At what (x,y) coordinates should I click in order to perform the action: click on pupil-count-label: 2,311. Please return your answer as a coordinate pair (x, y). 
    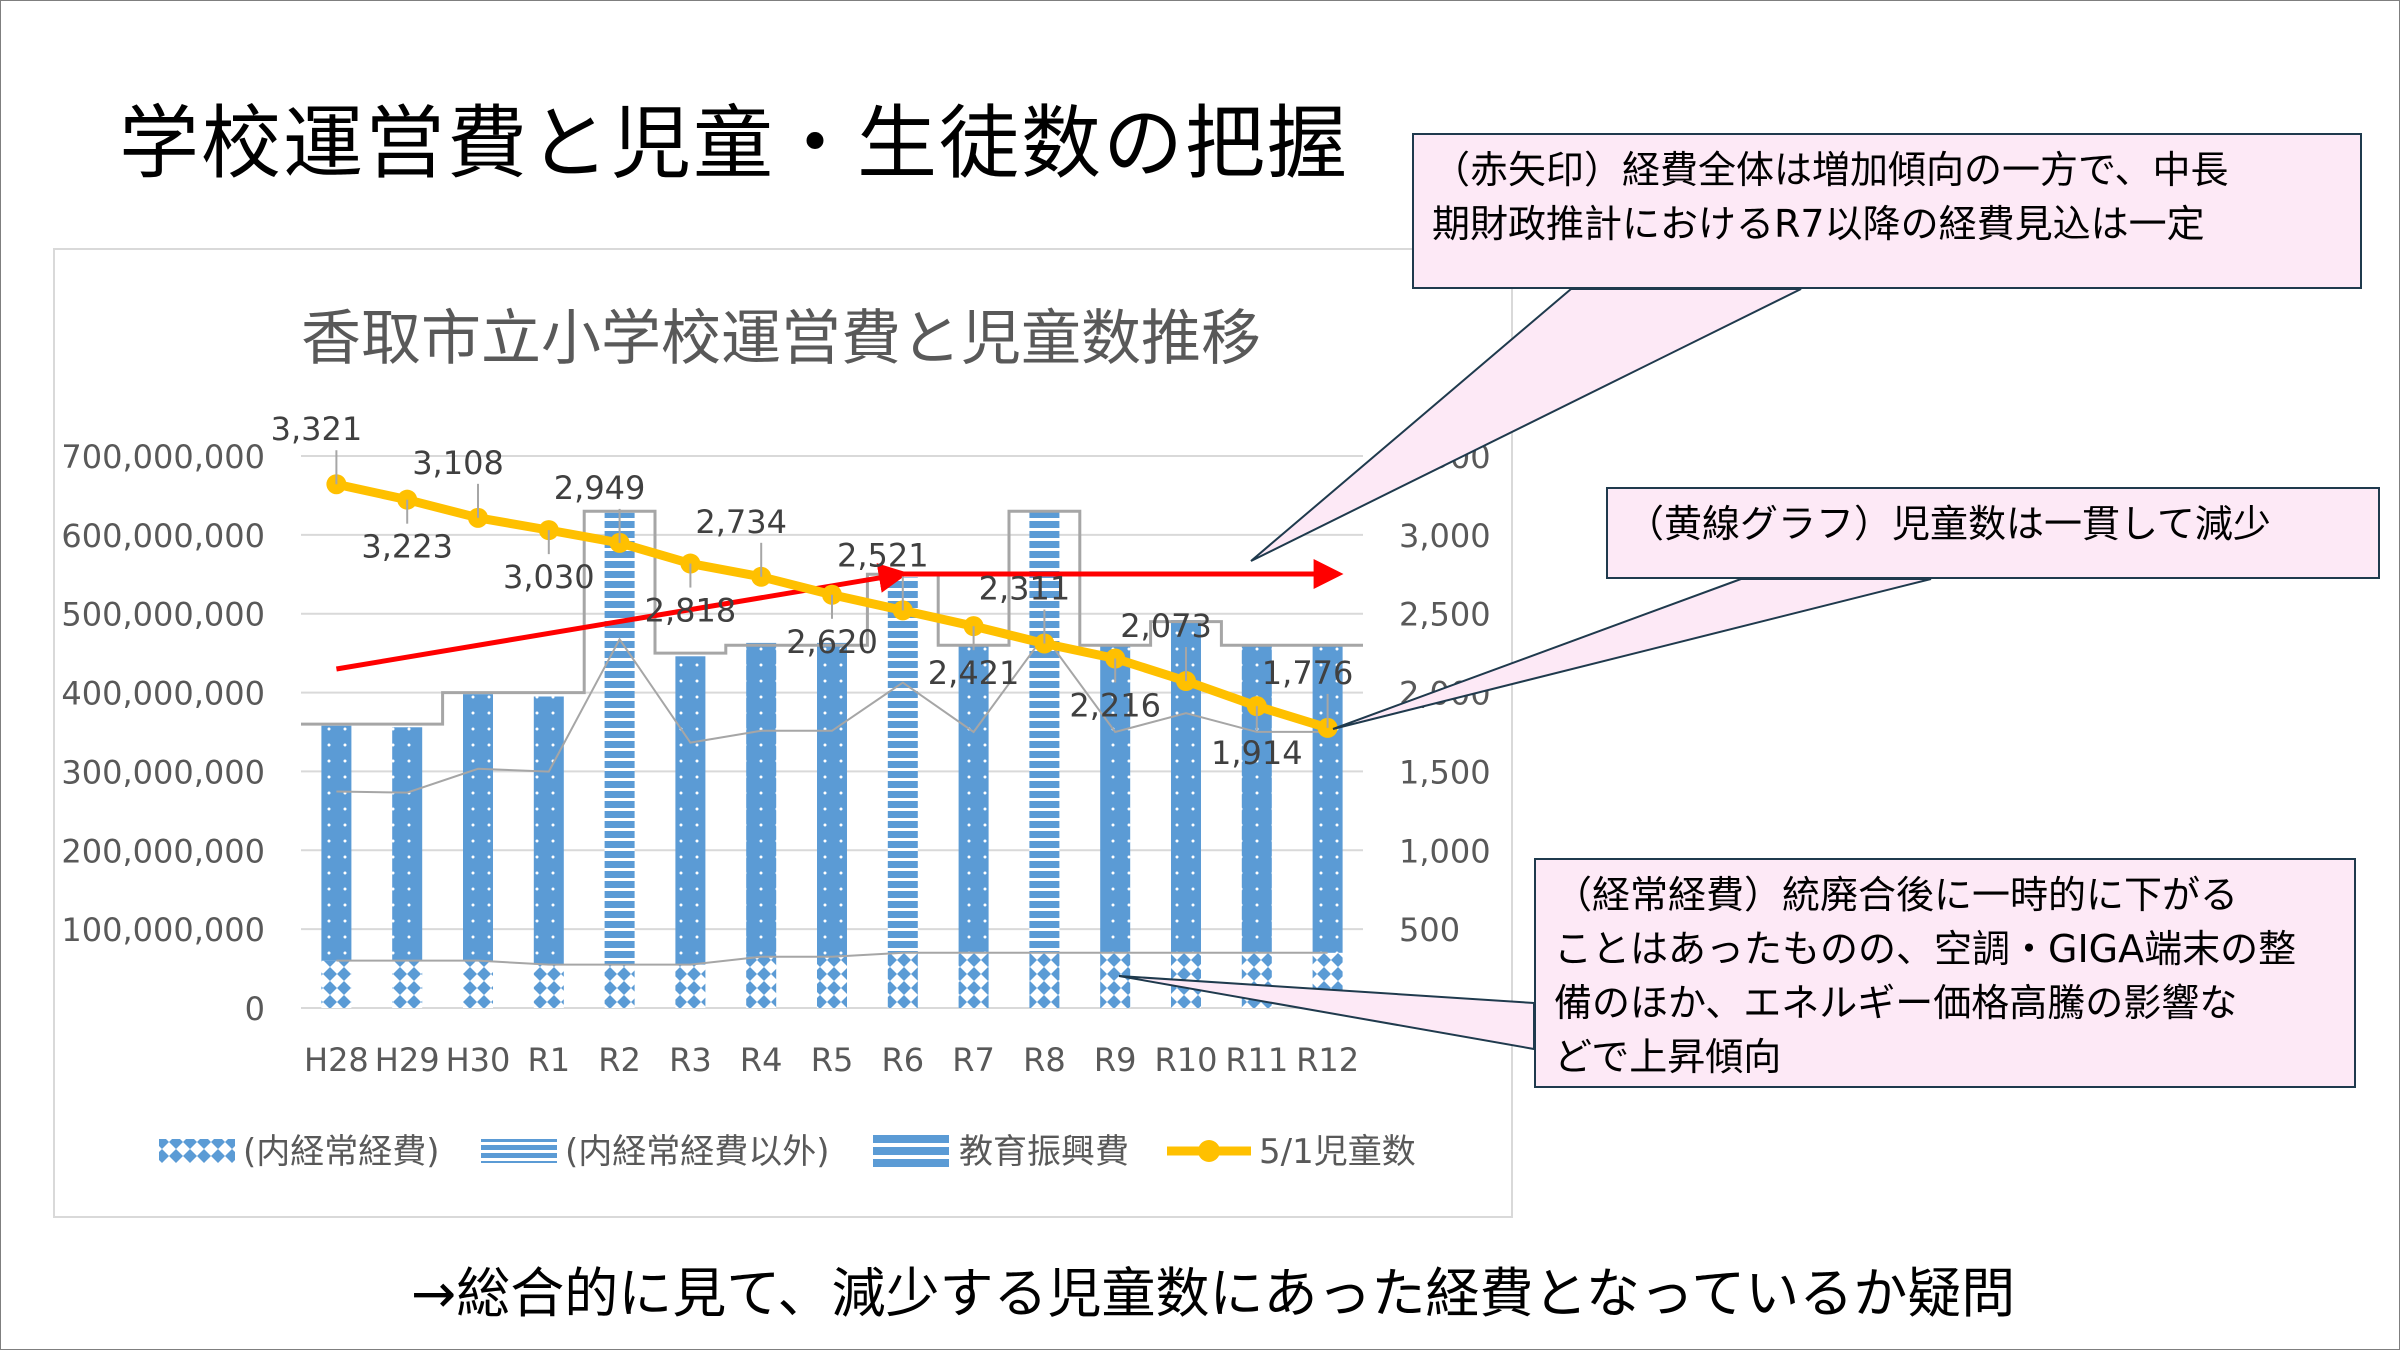
    Looking at the image, I should click on (1025, 589).